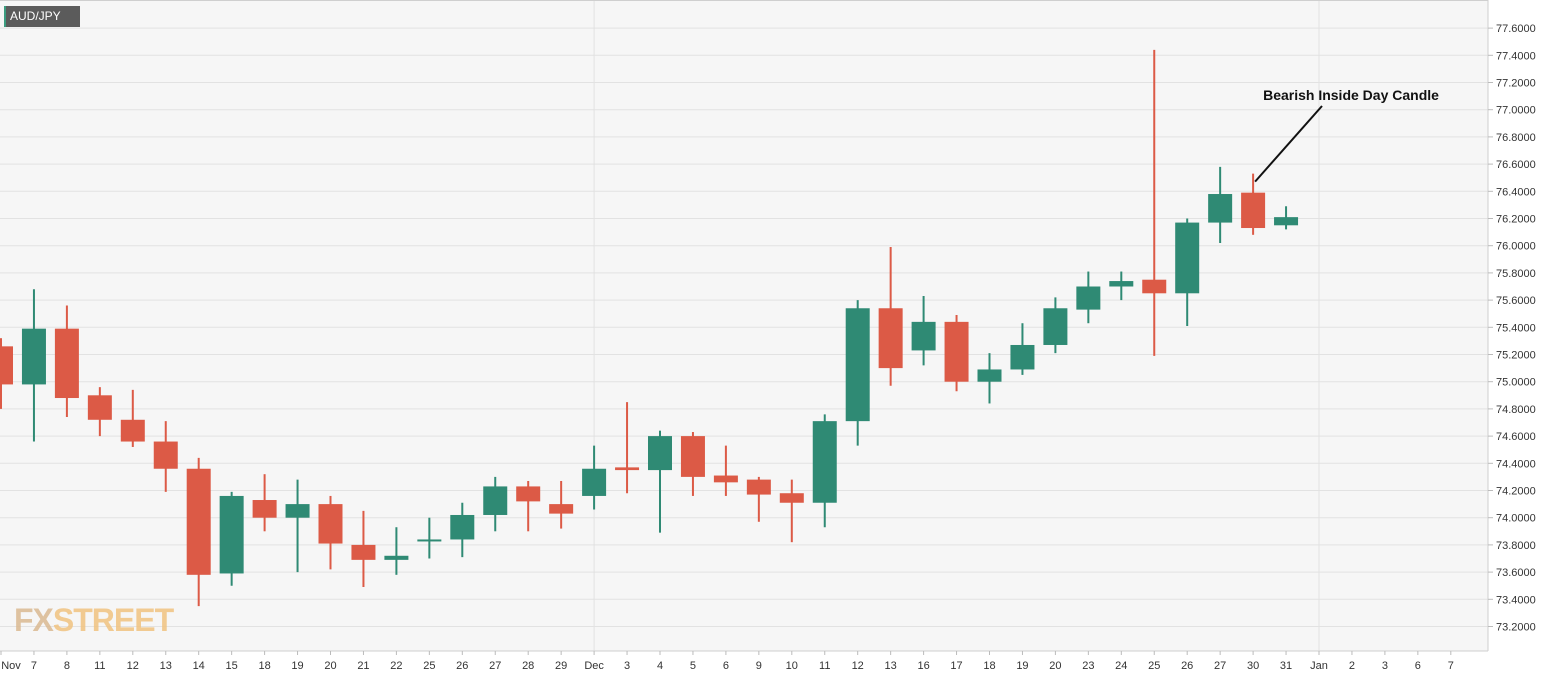 The image size is (1565, 678). I want to click on x-tick-label: Jan, so click(1319, 666).